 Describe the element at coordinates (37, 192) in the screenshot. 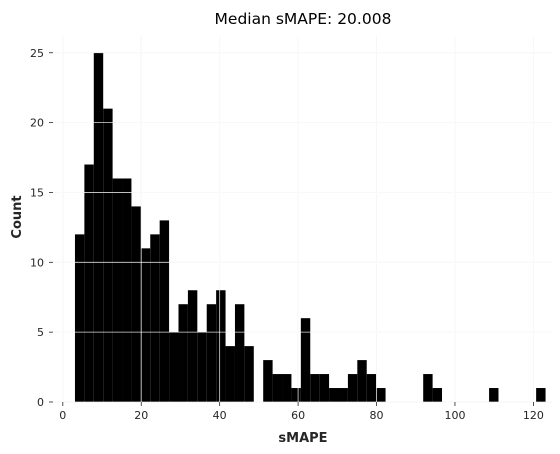

I see `y-tick-label: 15` at that location.